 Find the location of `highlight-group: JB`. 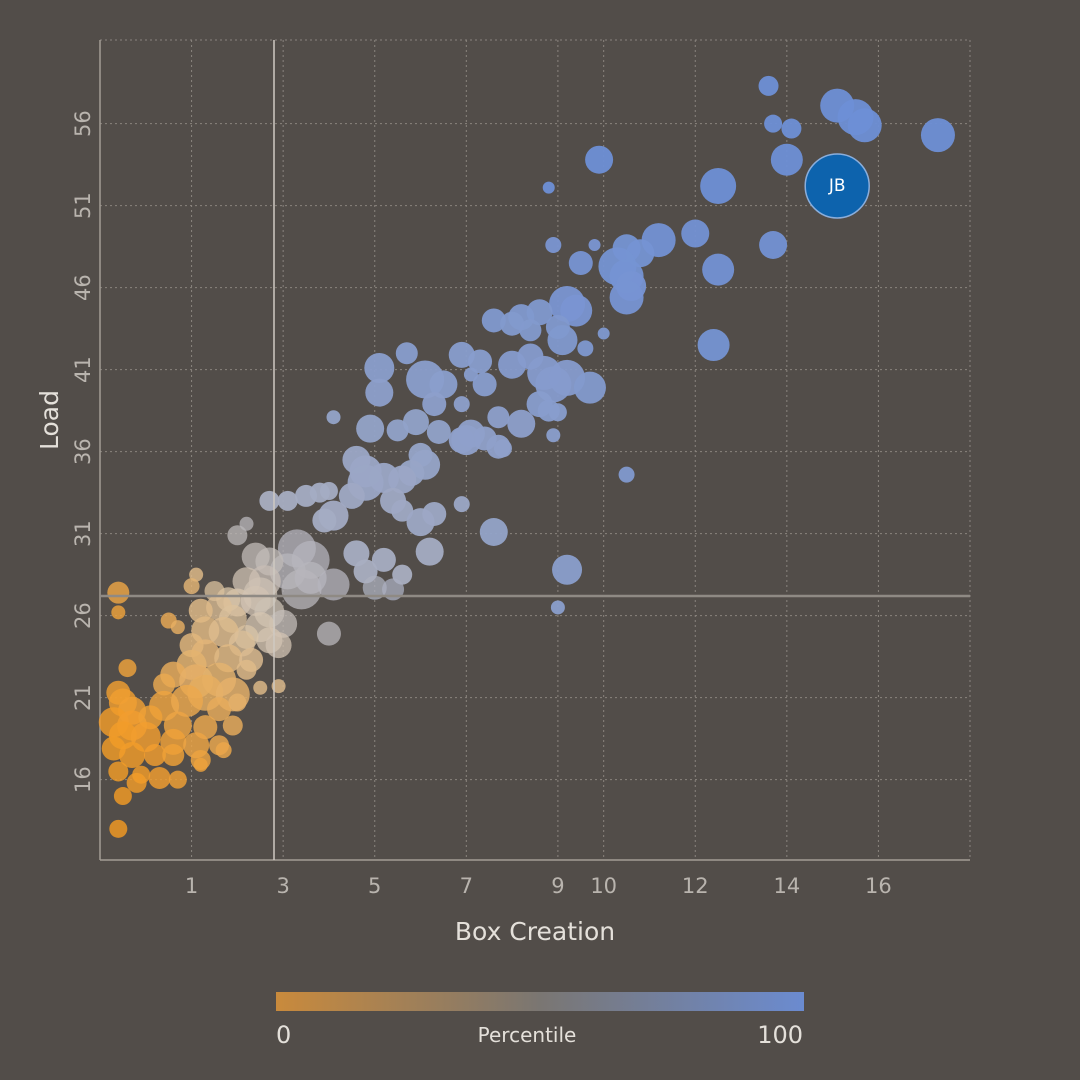

highlight-group: JB is located at coordinates (837, 186).